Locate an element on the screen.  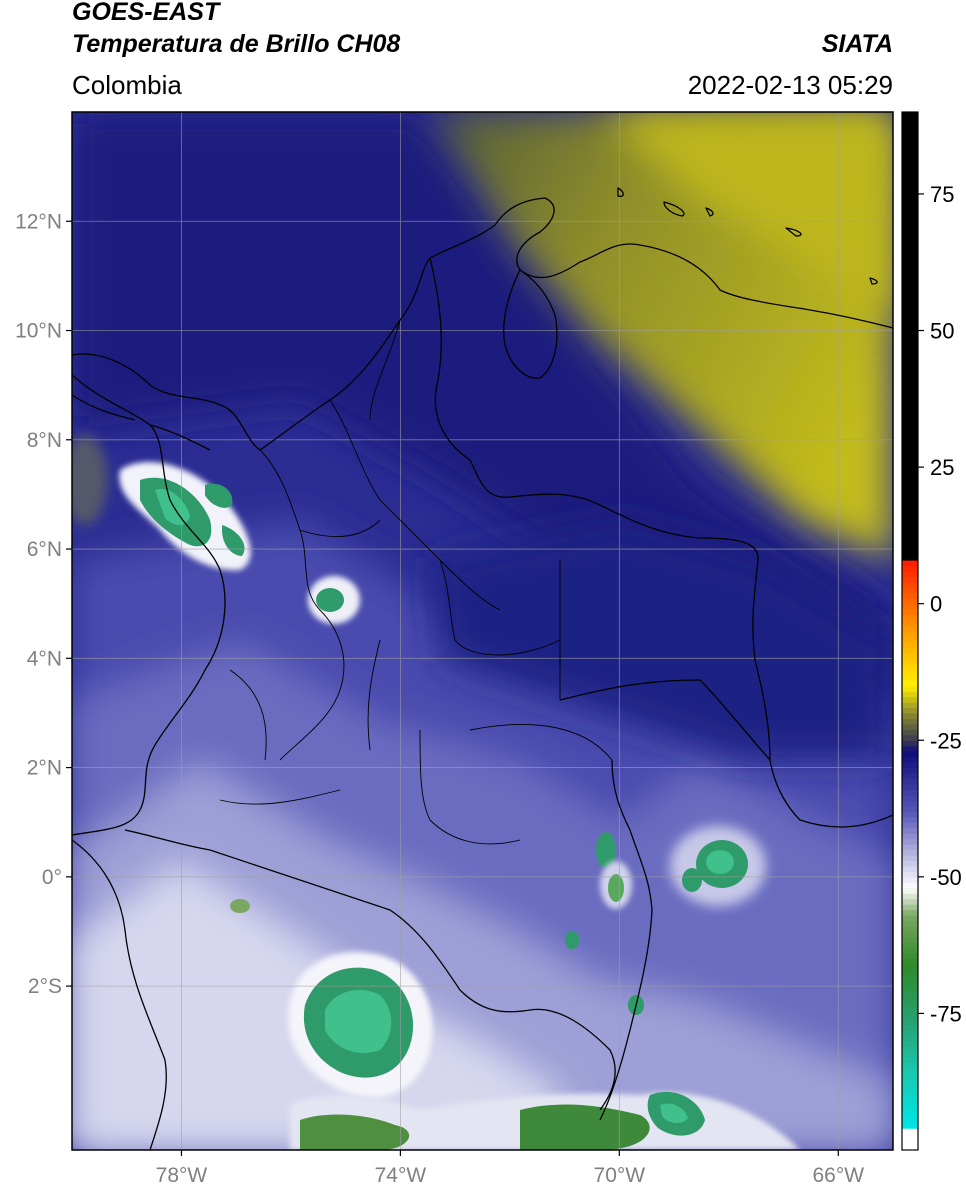
colorbar-tick-label: 50 is located at coordinates (942, 331).